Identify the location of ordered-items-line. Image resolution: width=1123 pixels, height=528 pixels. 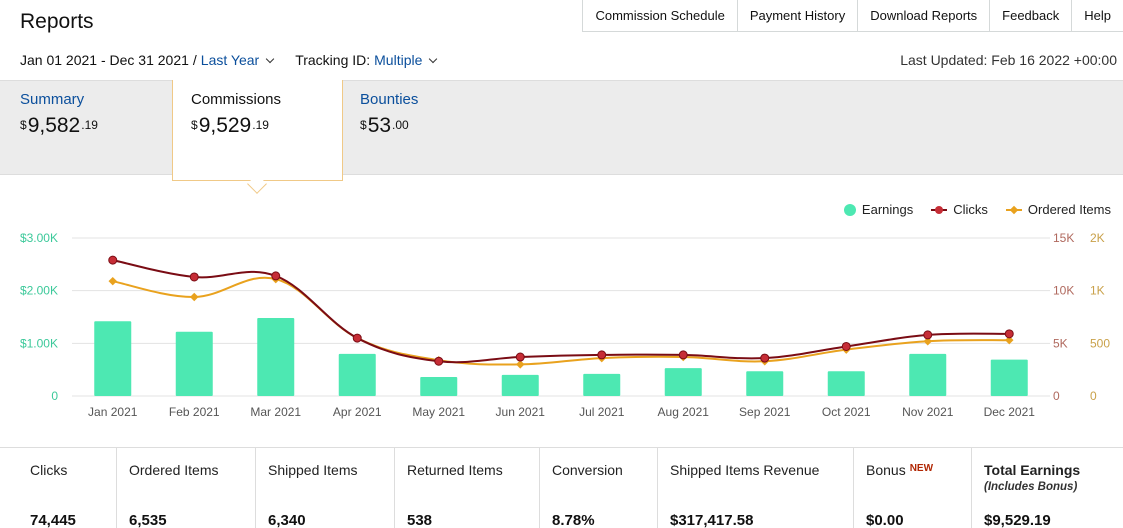
(561, 321).